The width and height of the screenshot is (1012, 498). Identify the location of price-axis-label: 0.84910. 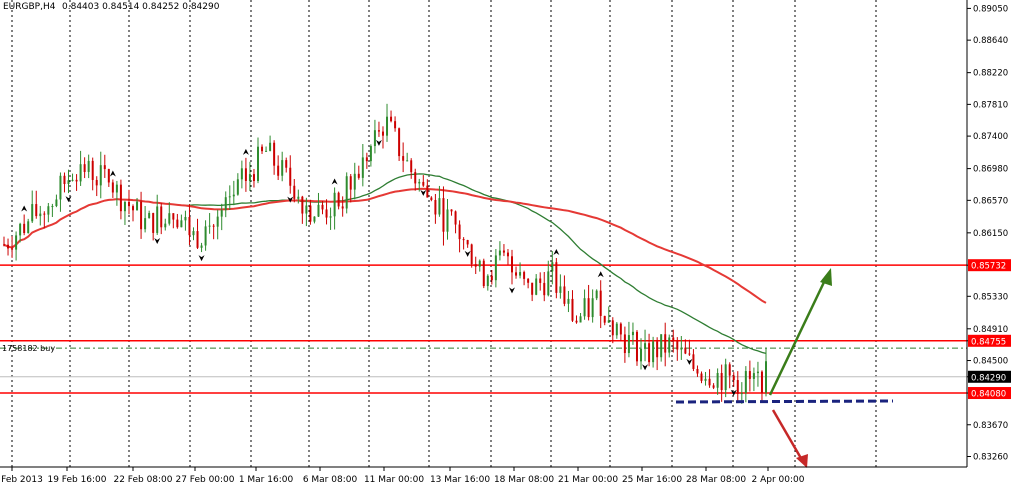
(990, 330).